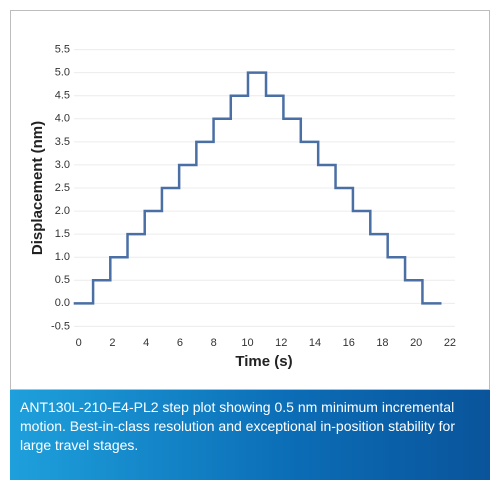  Describe the element at coordinates (315, 343) in the screenshot. I see `x-tick-label: 14` at that location.